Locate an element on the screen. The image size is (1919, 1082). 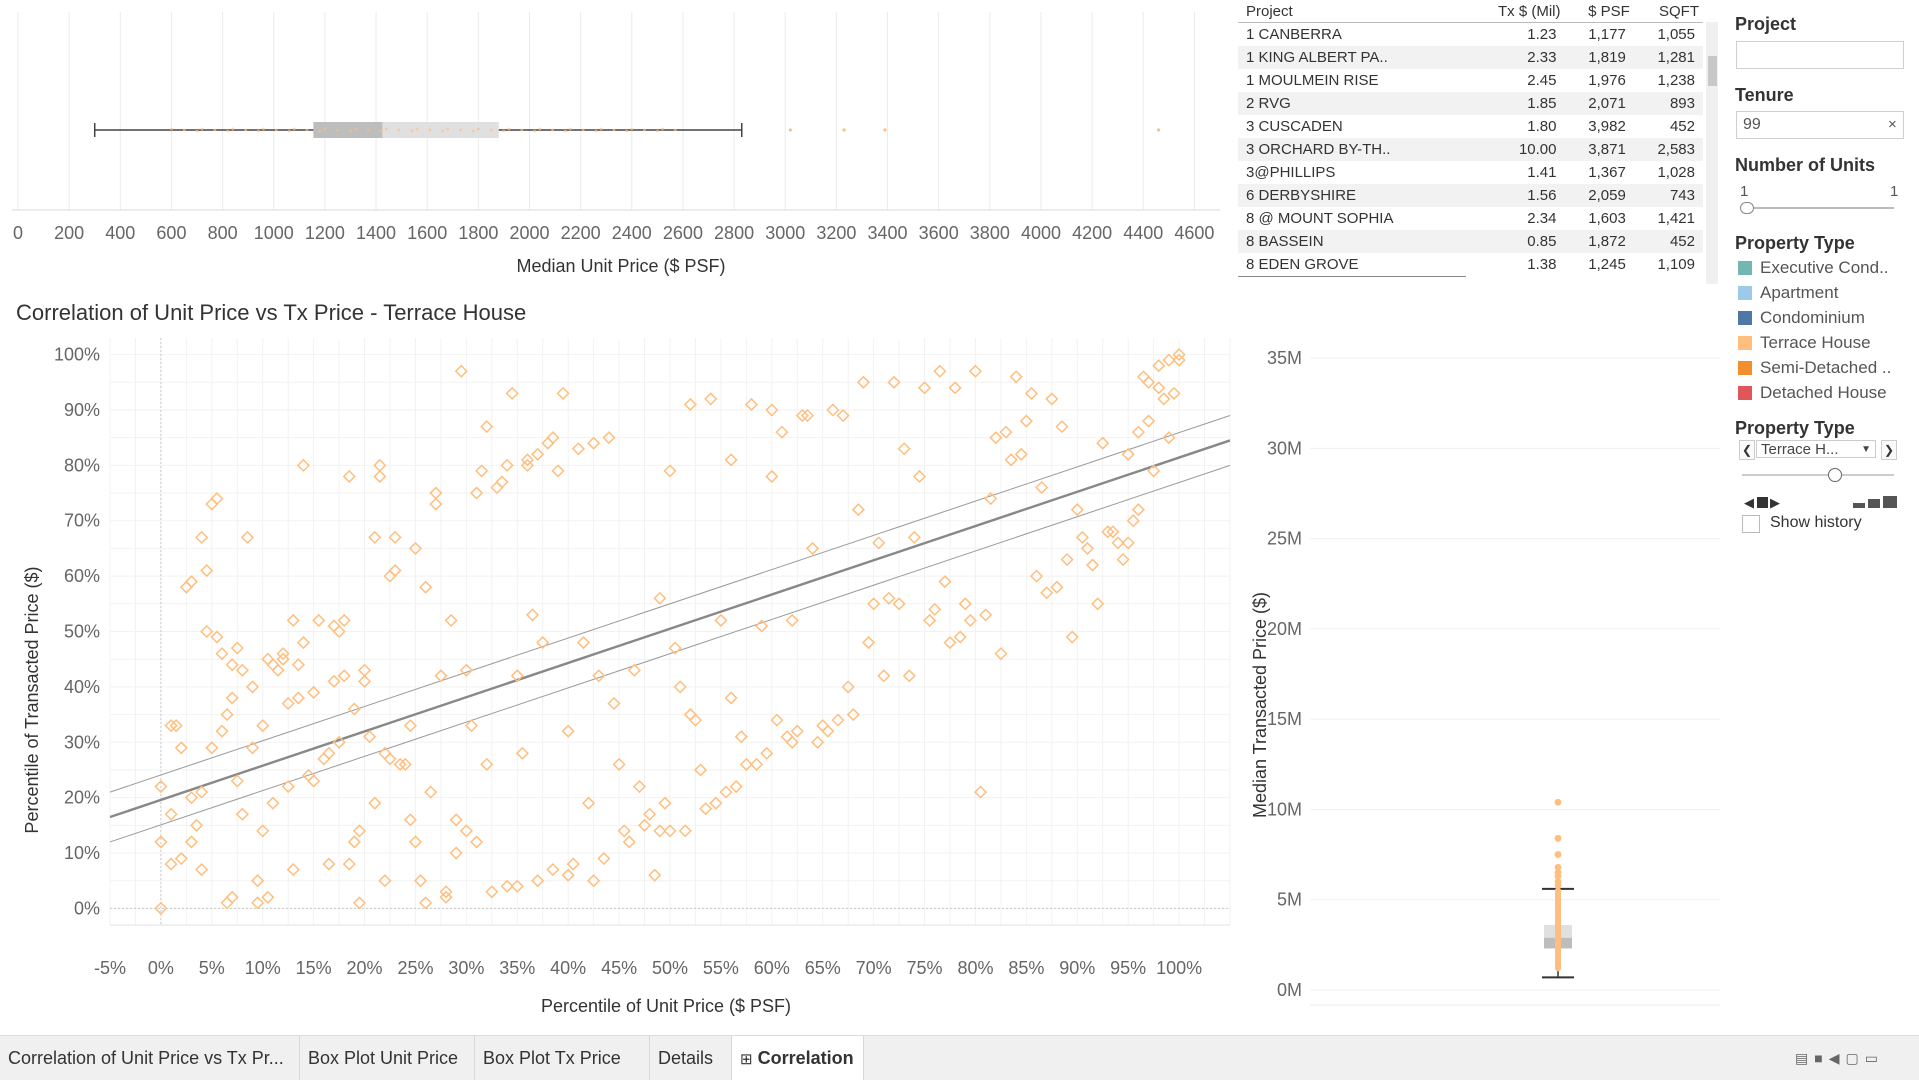
table-scrollbar is located at coordinates (1712, 153).